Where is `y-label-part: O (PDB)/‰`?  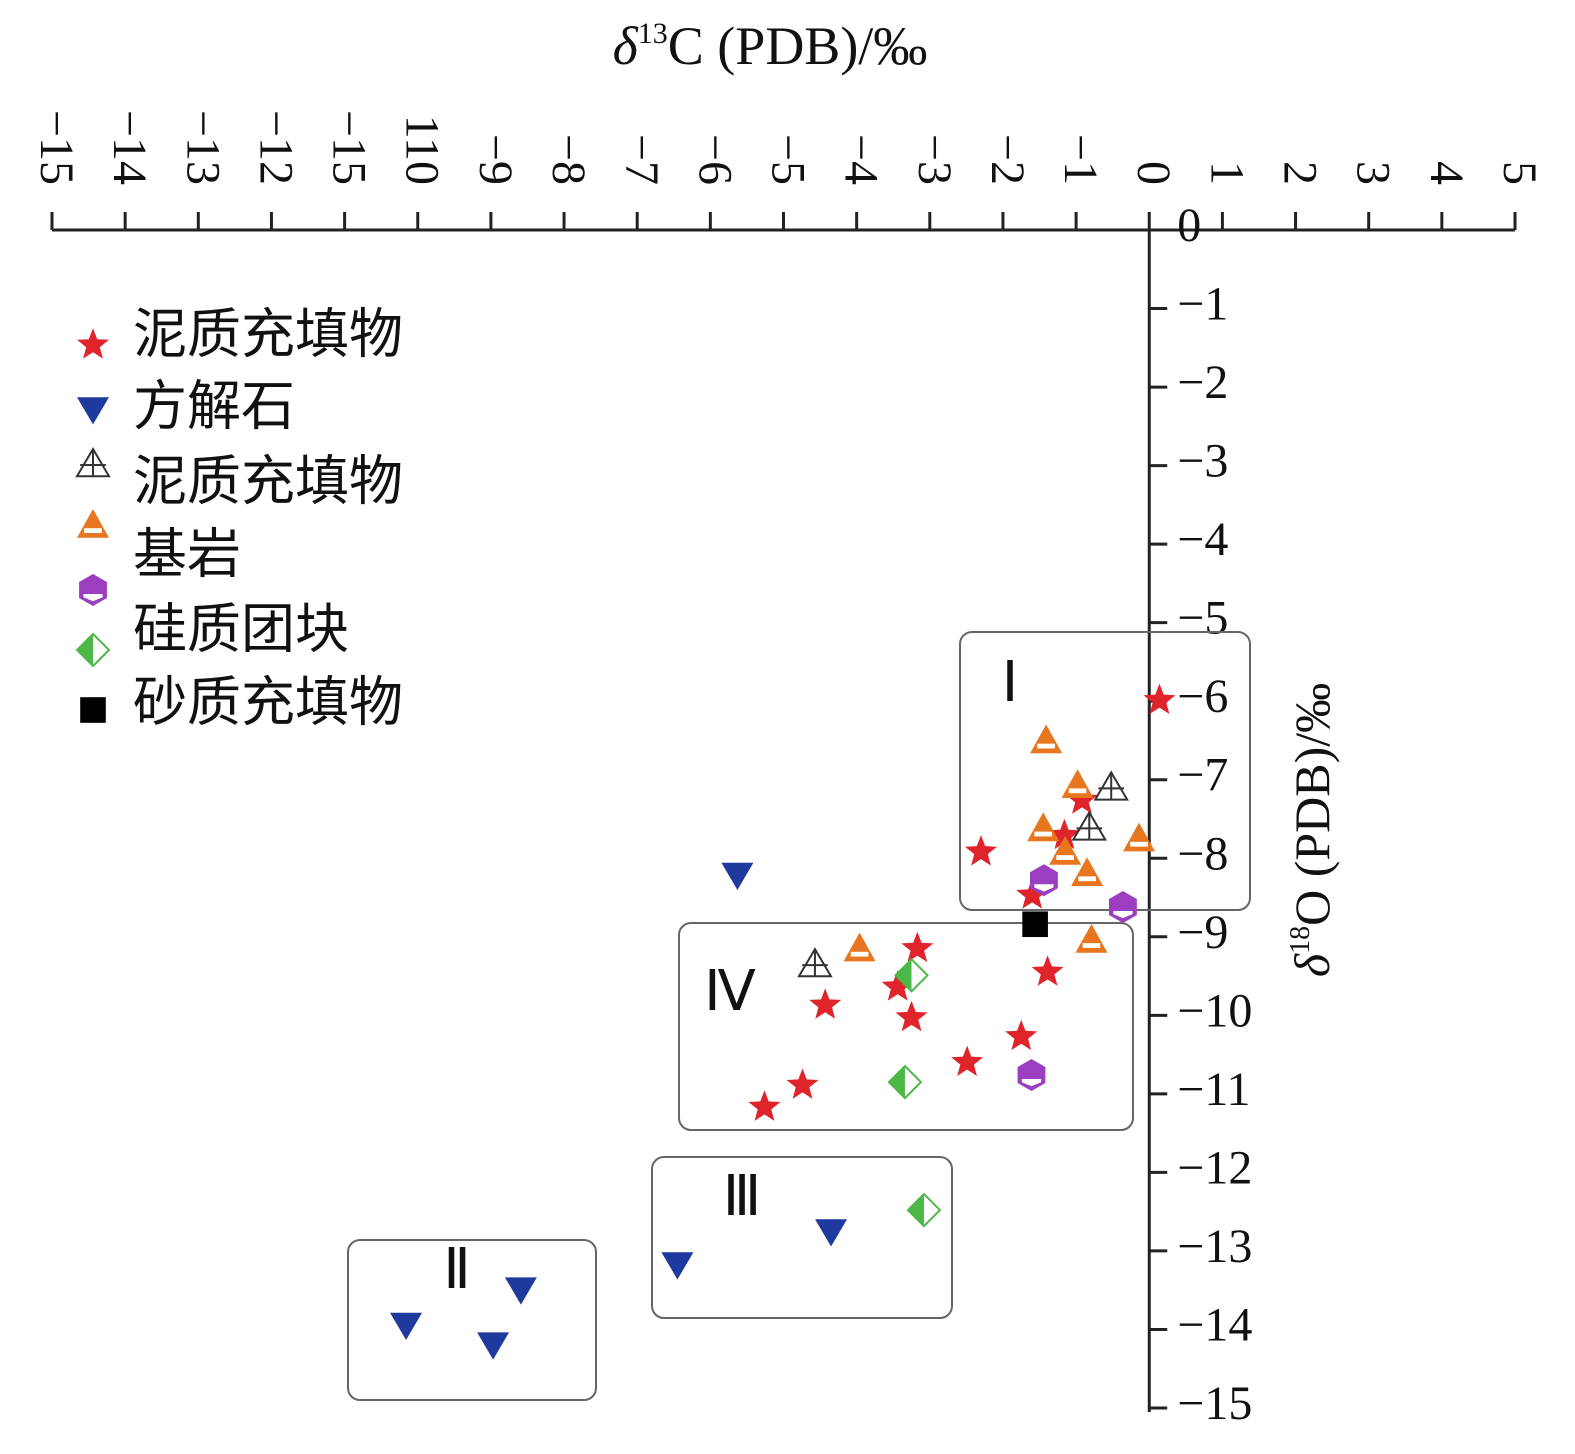 y-label-part: O (PDB)/‰ is located at coordinates (1312, 804).